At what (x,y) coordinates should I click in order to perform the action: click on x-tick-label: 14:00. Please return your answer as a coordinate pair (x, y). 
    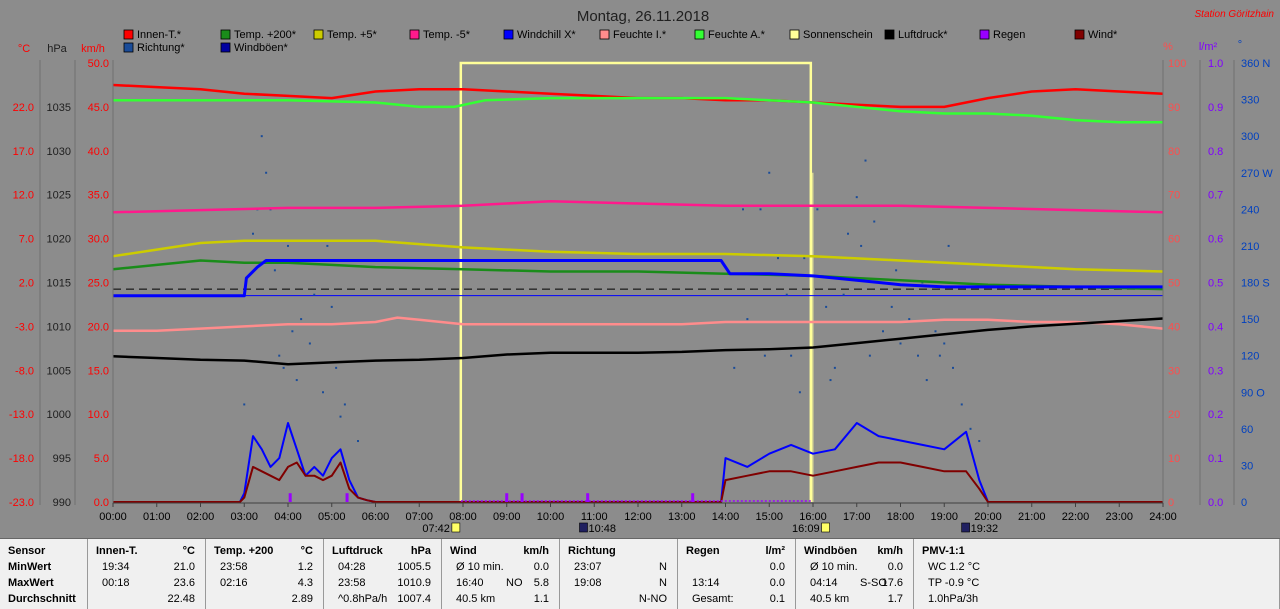
    Looking at the image, I should click on (726, 517).